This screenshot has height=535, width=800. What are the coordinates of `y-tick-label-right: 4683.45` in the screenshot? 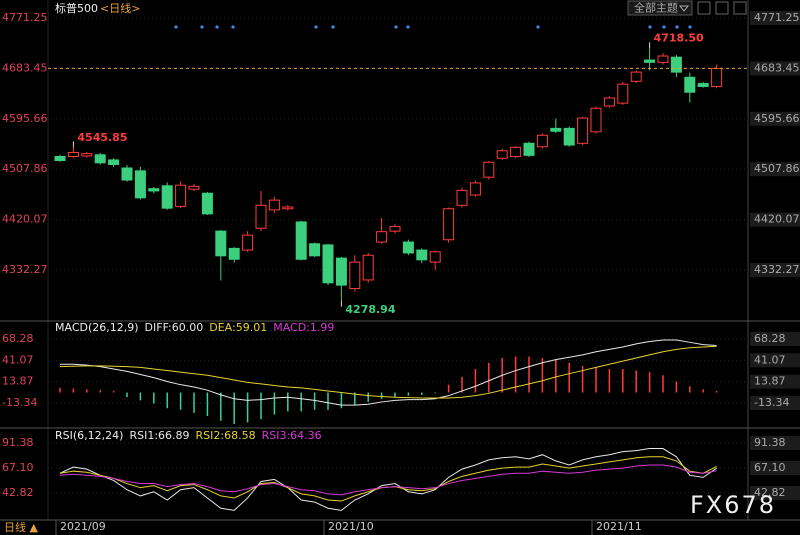 It's located at (777, 67).